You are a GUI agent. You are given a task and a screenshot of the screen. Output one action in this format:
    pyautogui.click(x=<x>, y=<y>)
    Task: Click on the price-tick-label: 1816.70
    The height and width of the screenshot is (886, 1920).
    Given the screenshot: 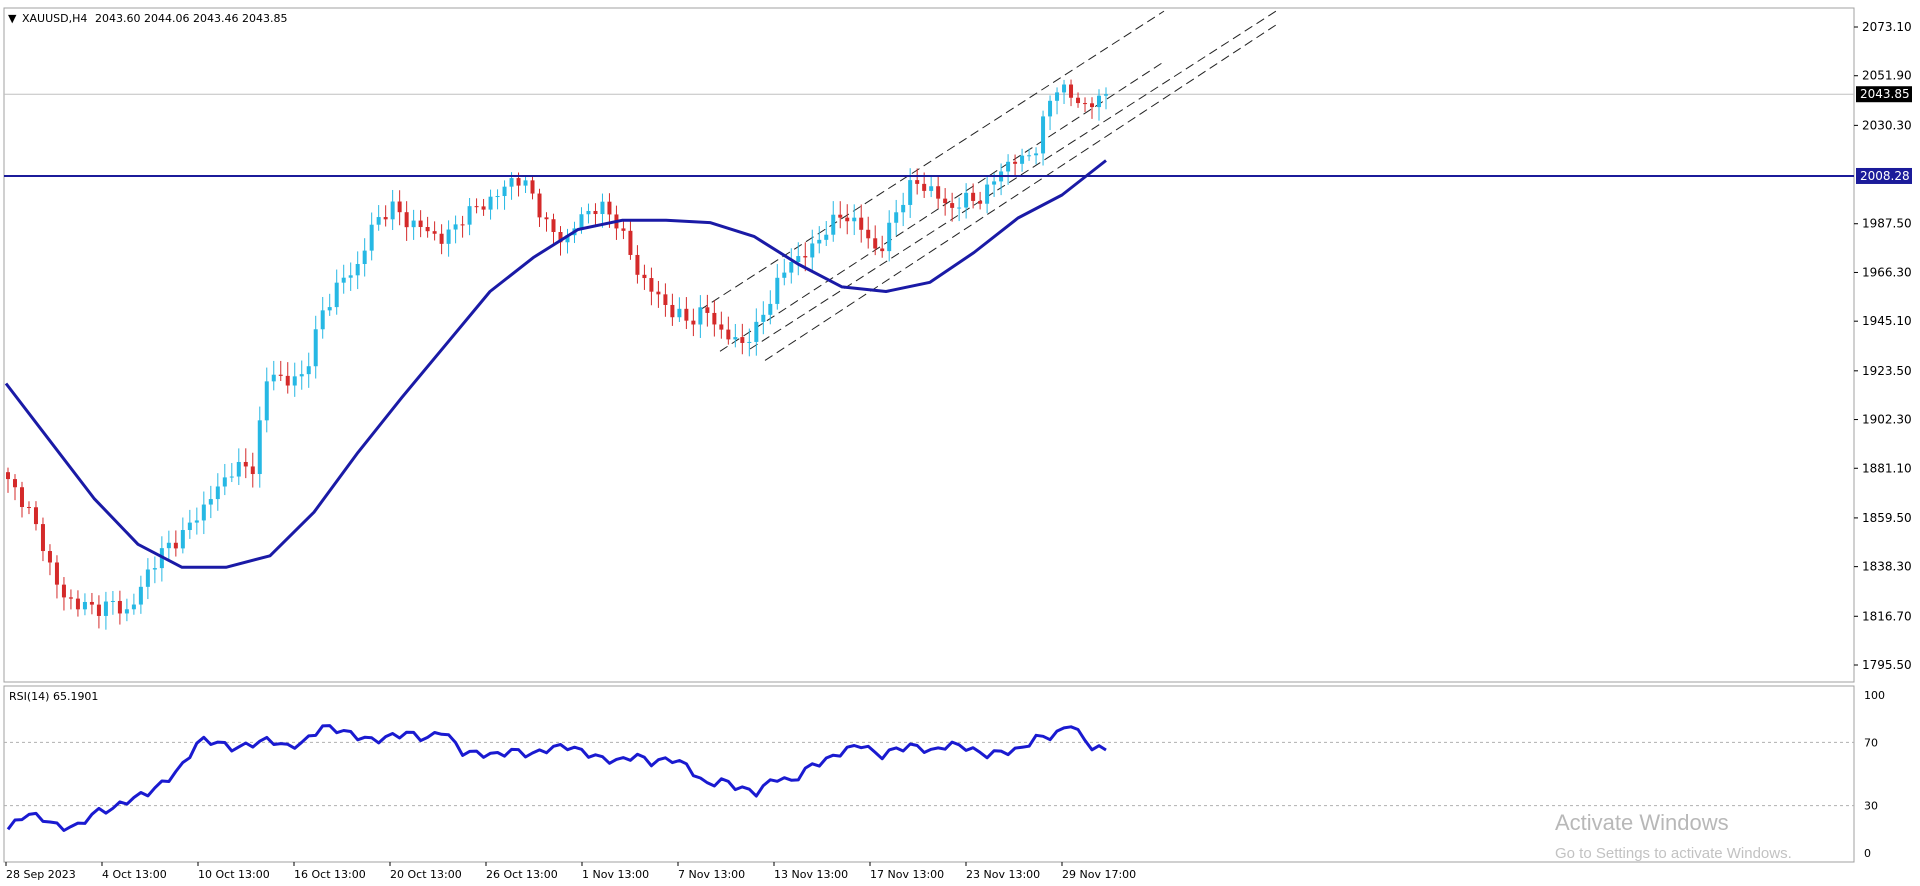 What is the action you would take?
    pyautogui.click(x=1887, y=616)
    